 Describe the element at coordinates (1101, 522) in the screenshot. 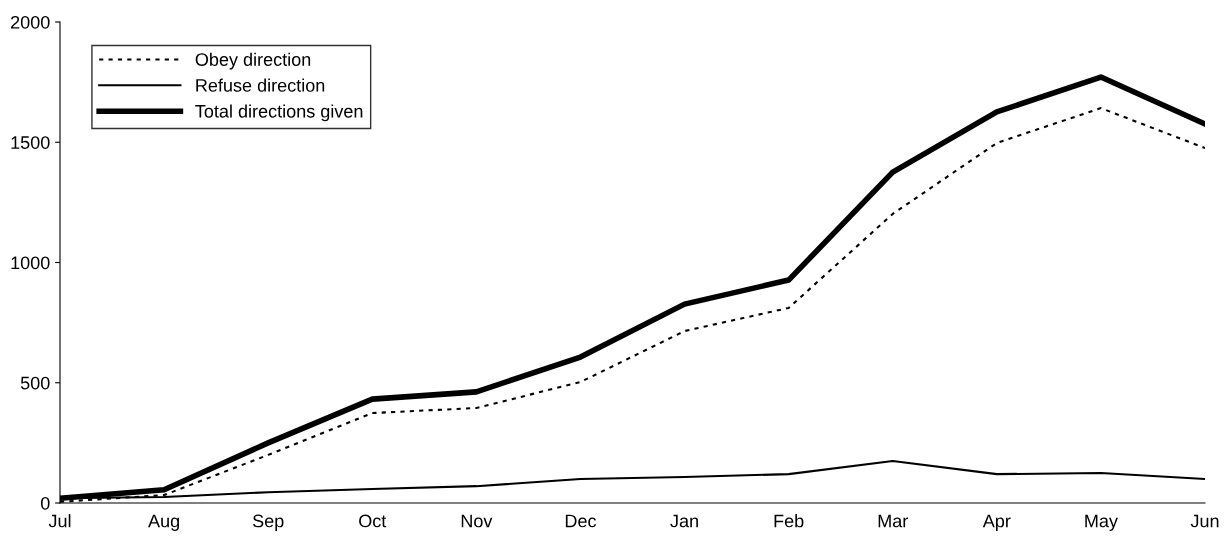

I see `x-tick-label: May` at that location.